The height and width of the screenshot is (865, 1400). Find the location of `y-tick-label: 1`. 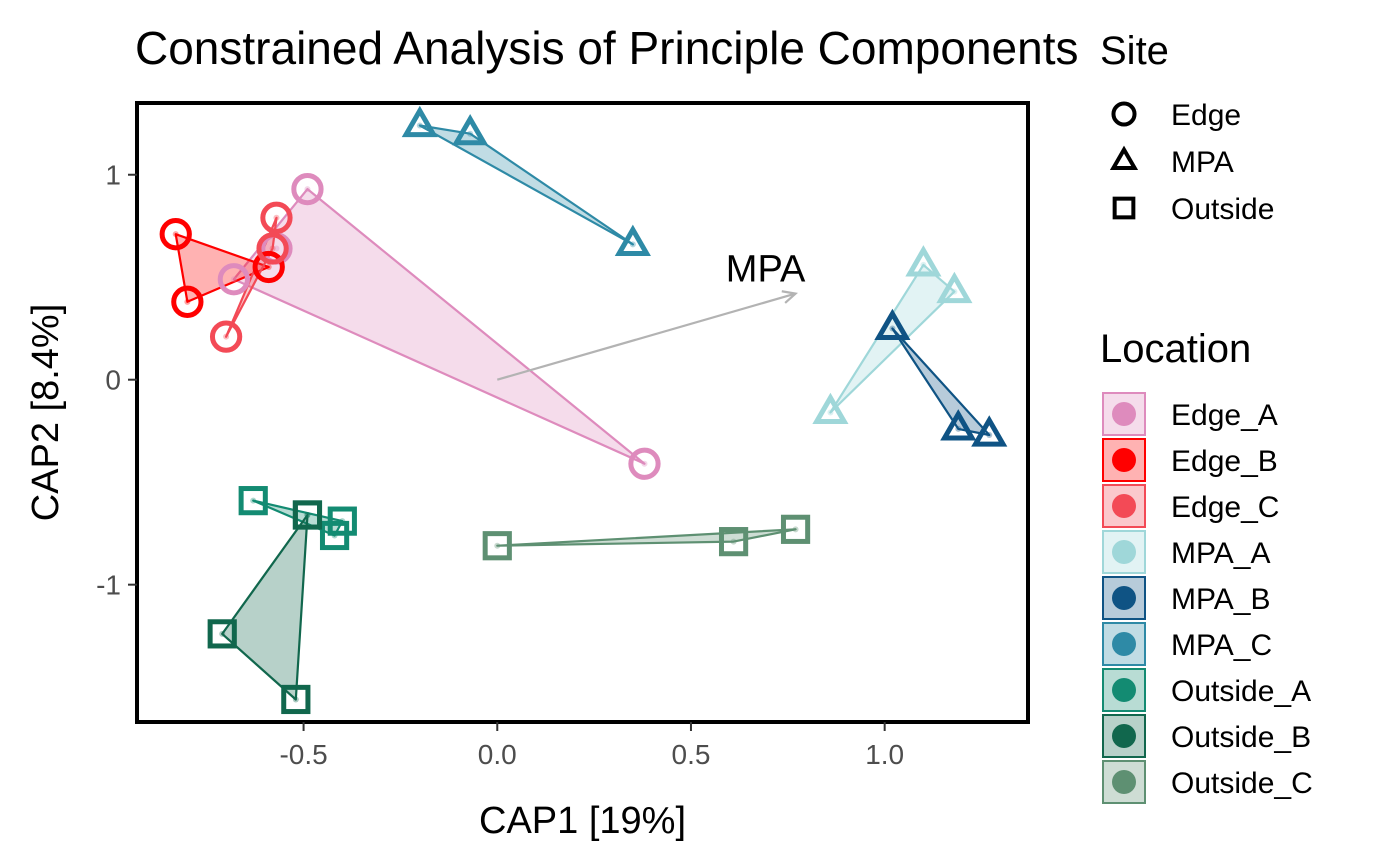

y-tick-label: 1 is located at coordinates (113, 175).